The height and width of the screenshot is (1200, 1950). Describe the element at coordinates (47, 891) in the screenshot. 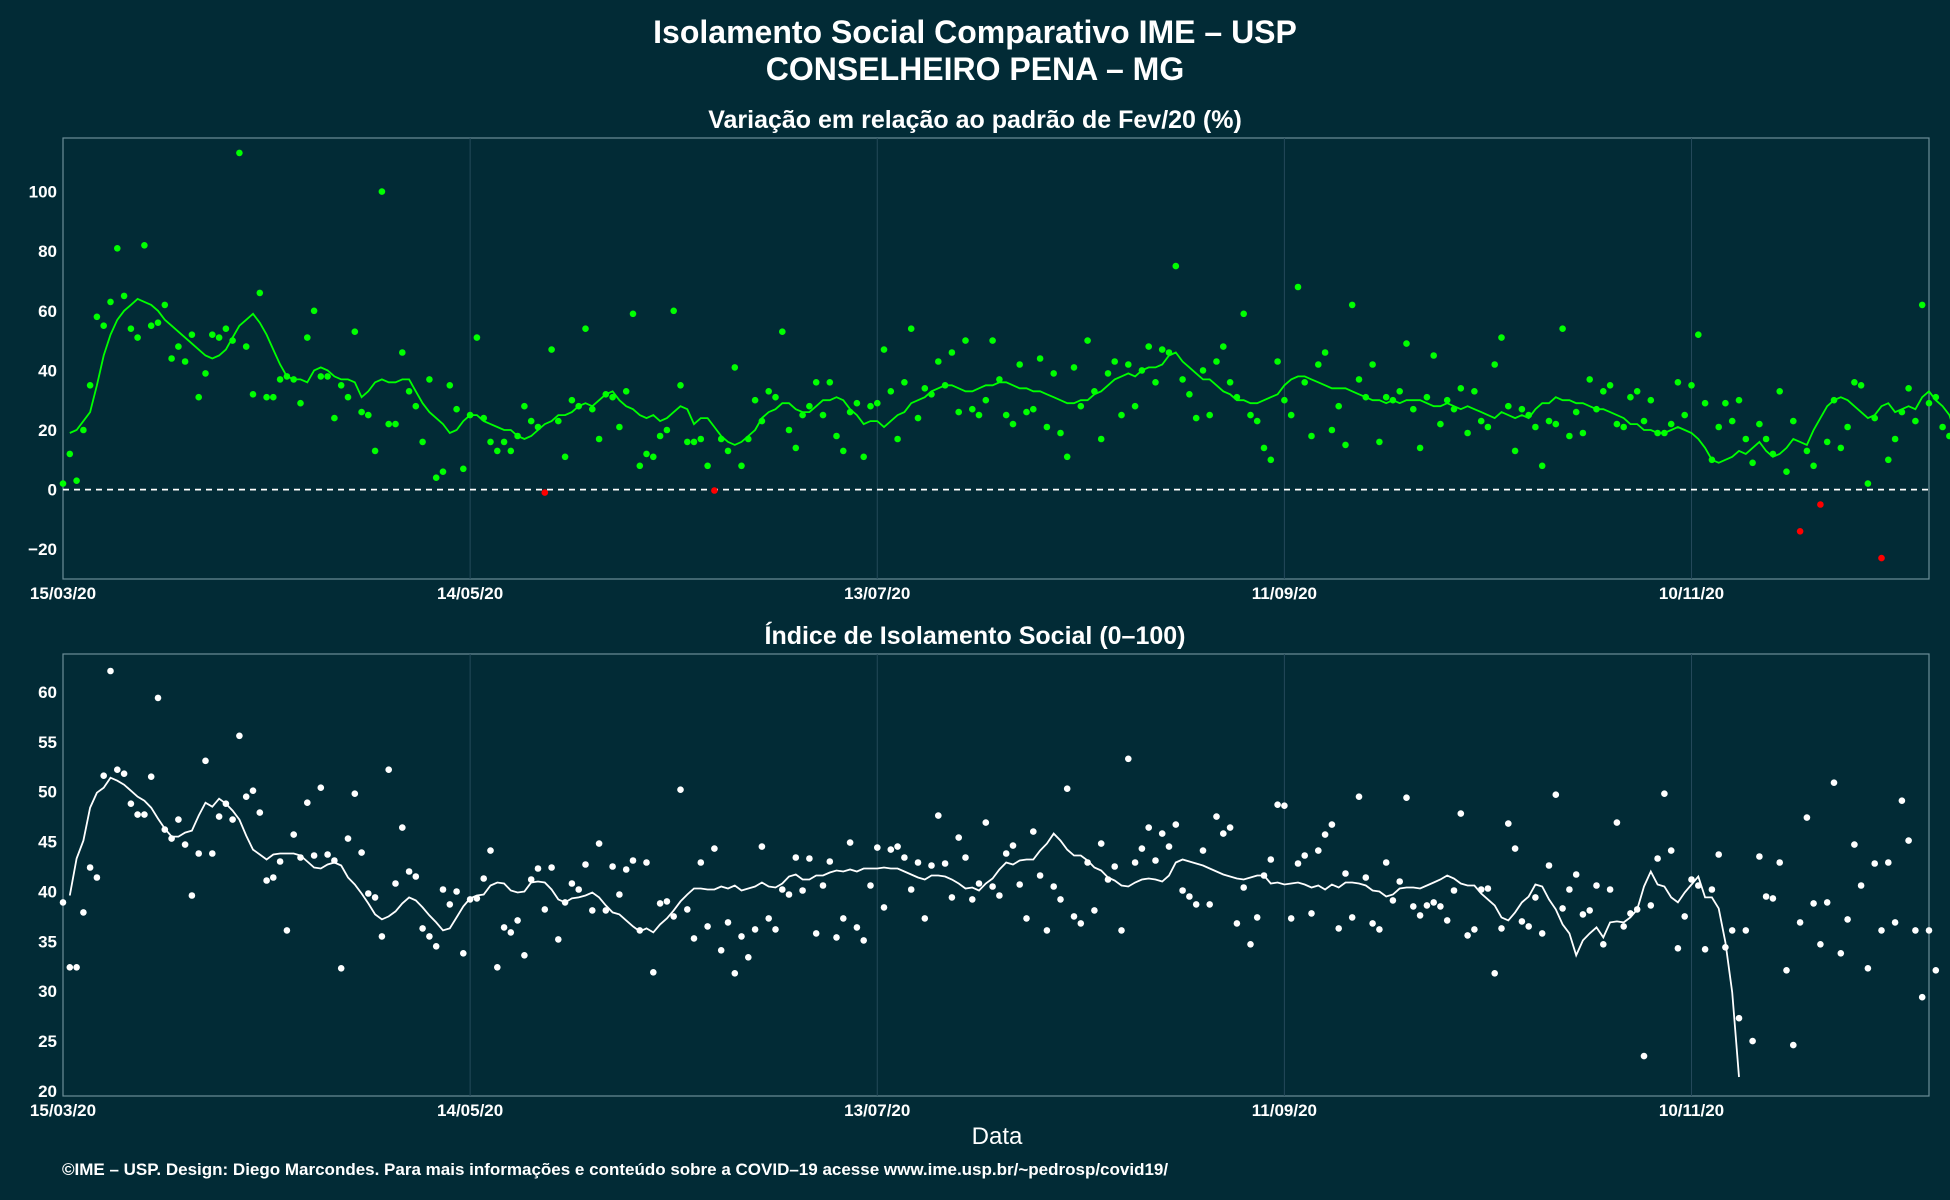

I see `bottom-y-tick-label: 40` at that location.